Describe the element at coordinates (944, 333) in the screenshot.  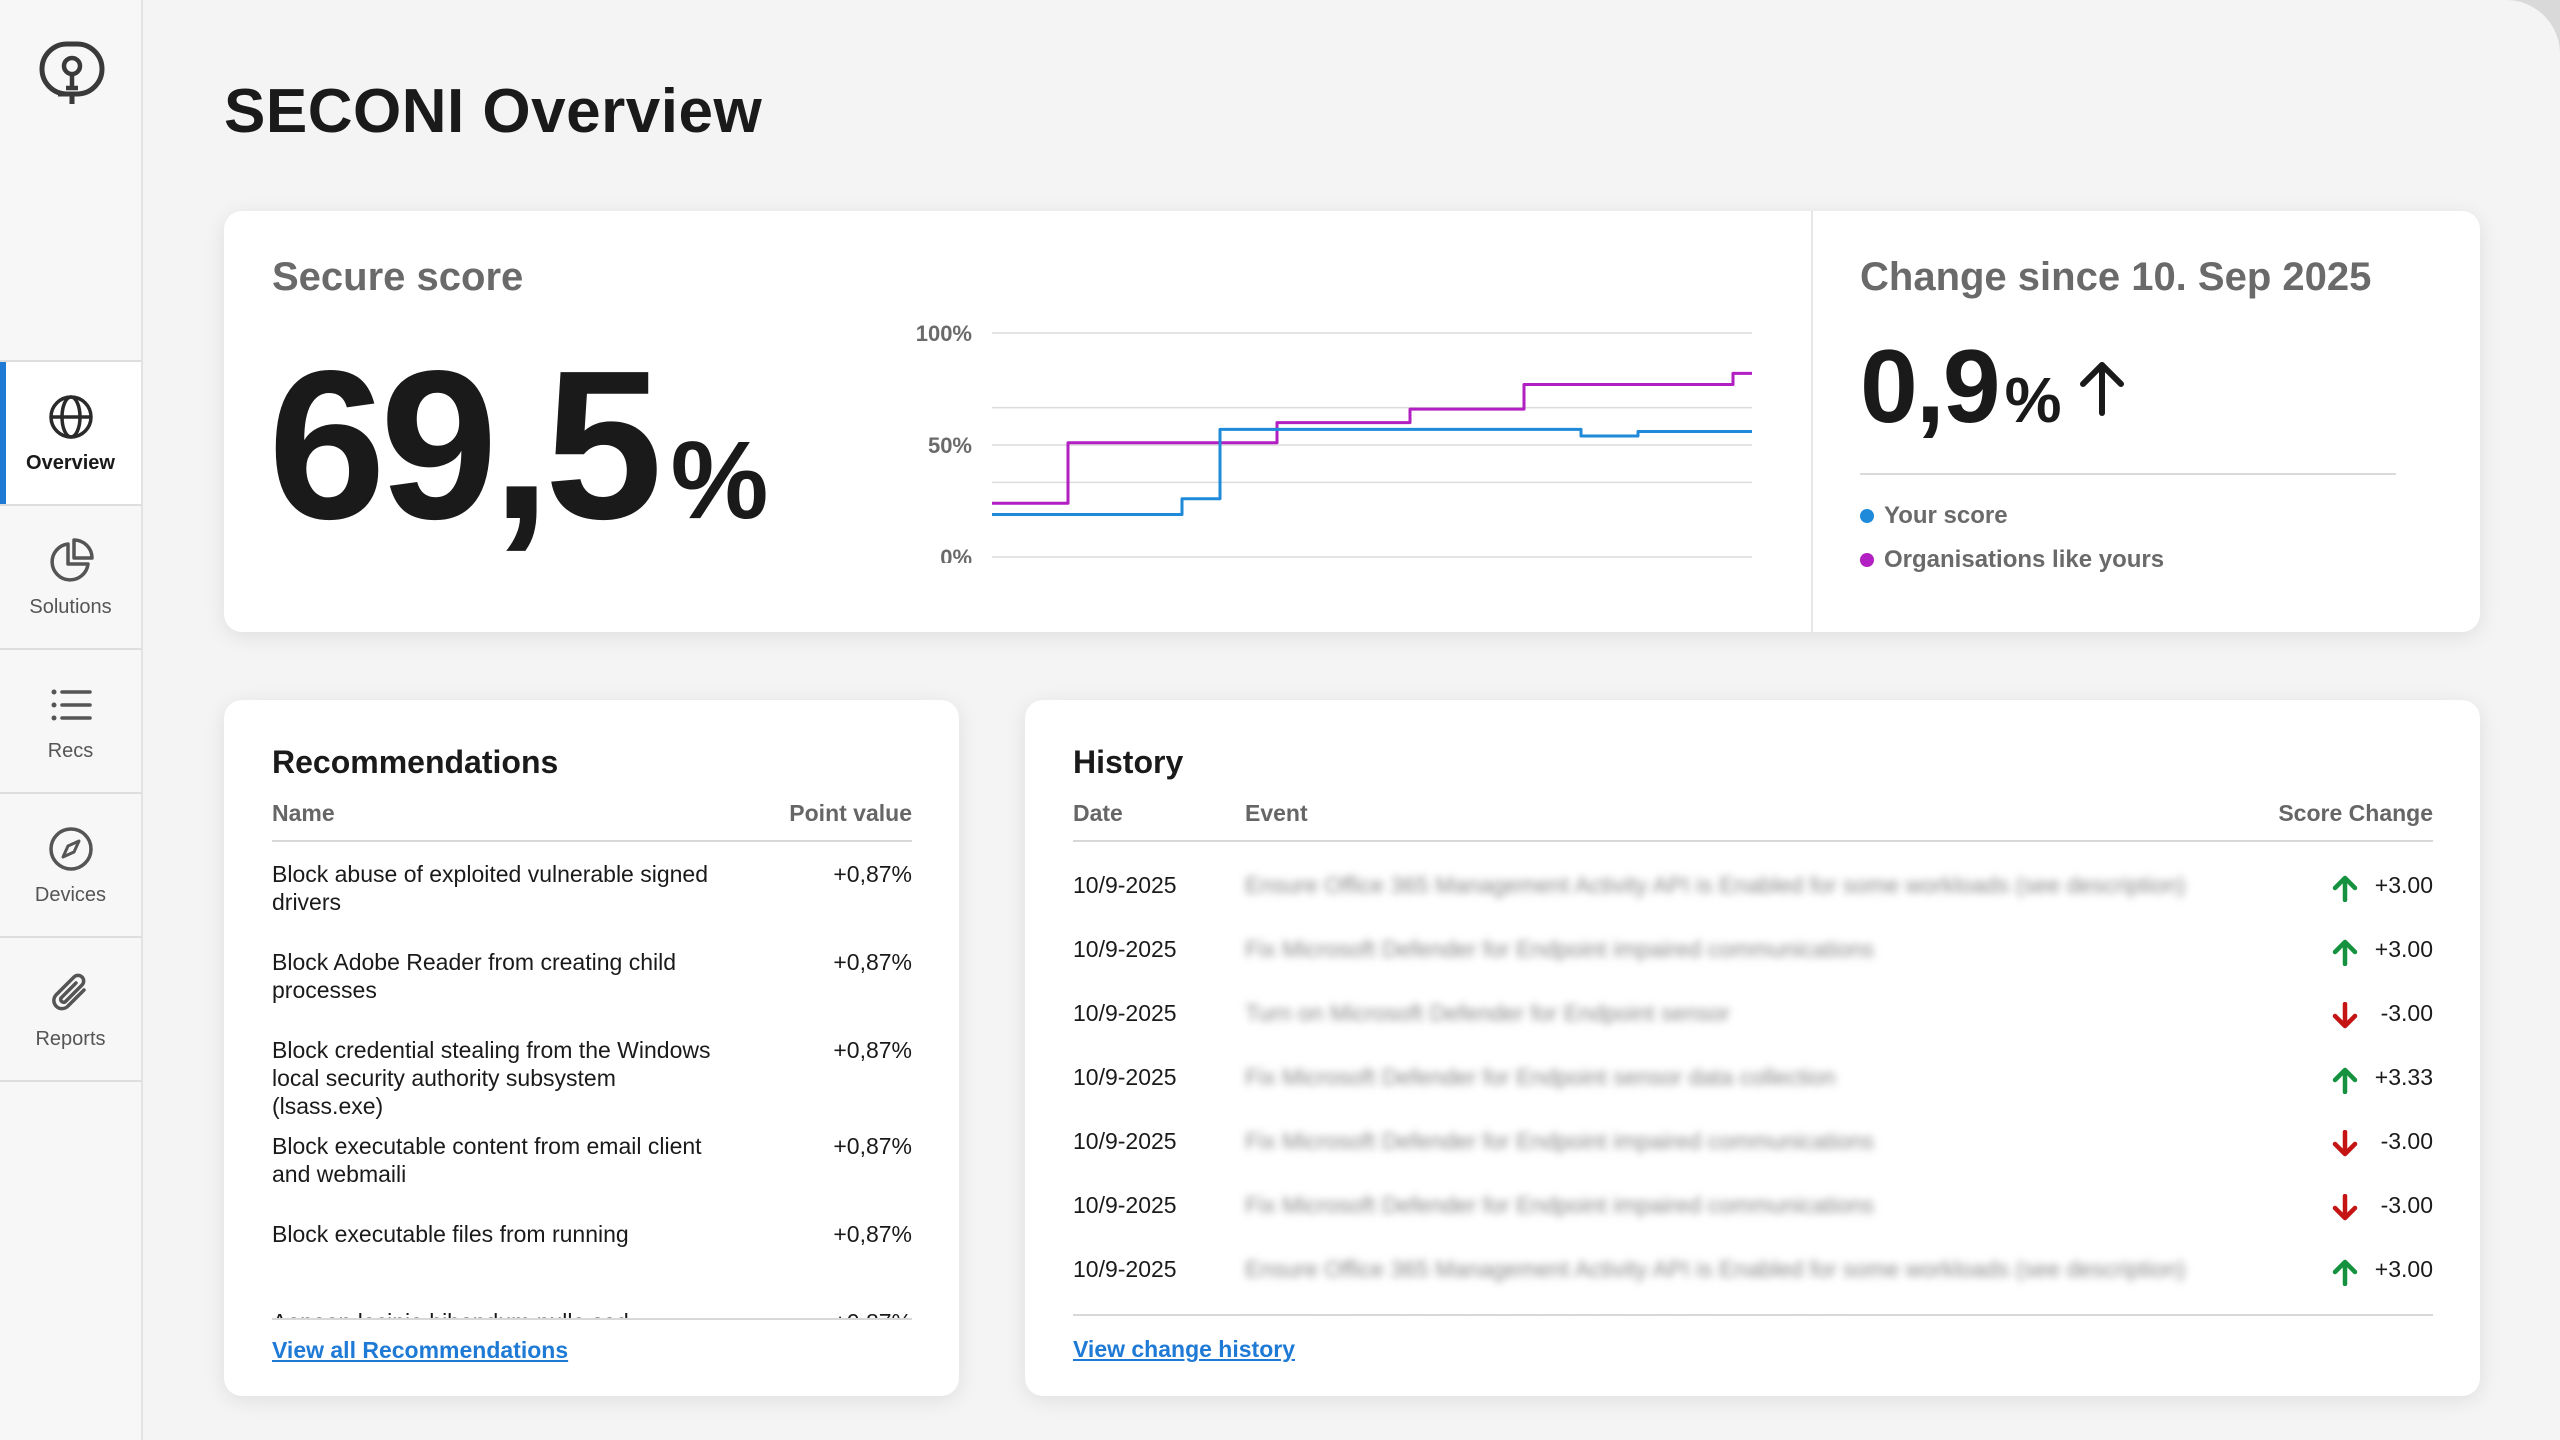
I see `y-tick-label: 100%` at that location.